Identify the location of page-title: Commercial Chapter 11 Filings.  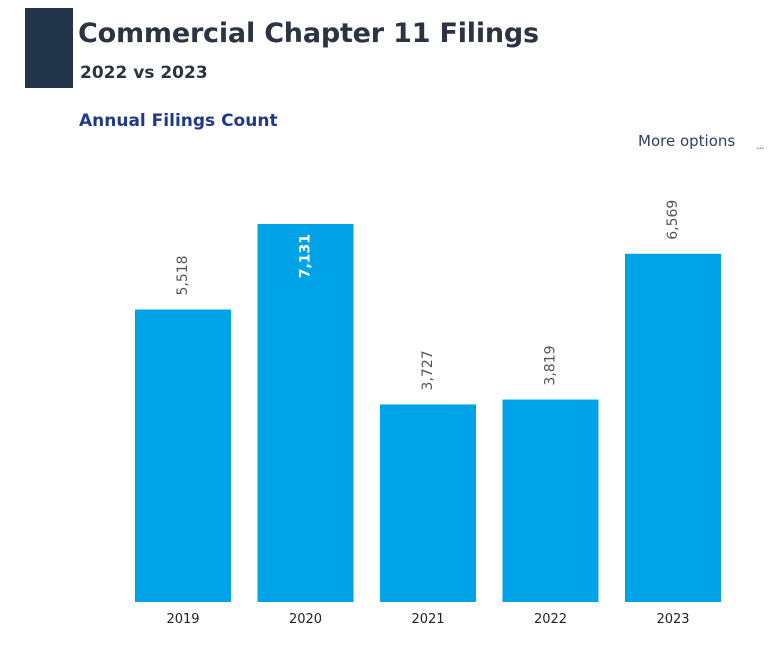
(308, 33).